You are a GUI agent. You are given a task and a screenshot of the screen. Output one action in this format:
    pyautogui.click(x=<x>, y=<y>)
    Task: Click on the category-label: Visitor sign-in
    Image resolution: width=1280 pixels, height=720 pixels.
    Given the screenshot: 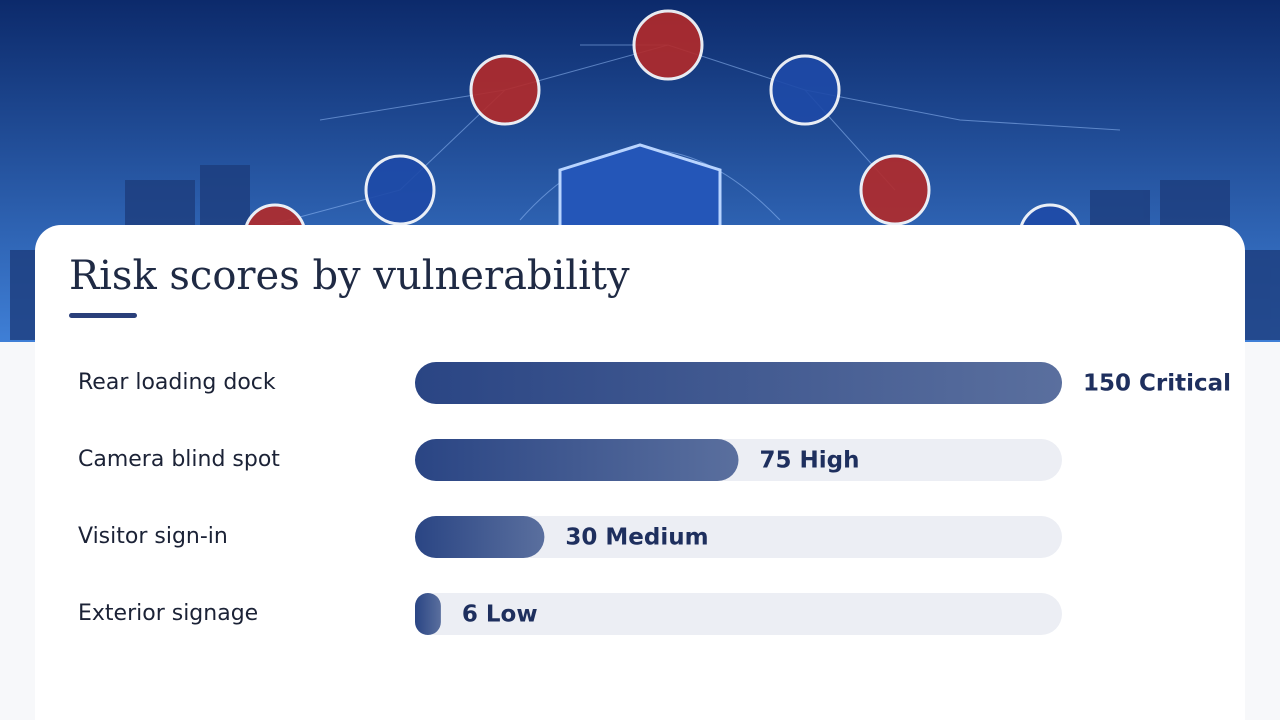 What is the action you would take?
    pyautogui.click(x=153, y=536)
    